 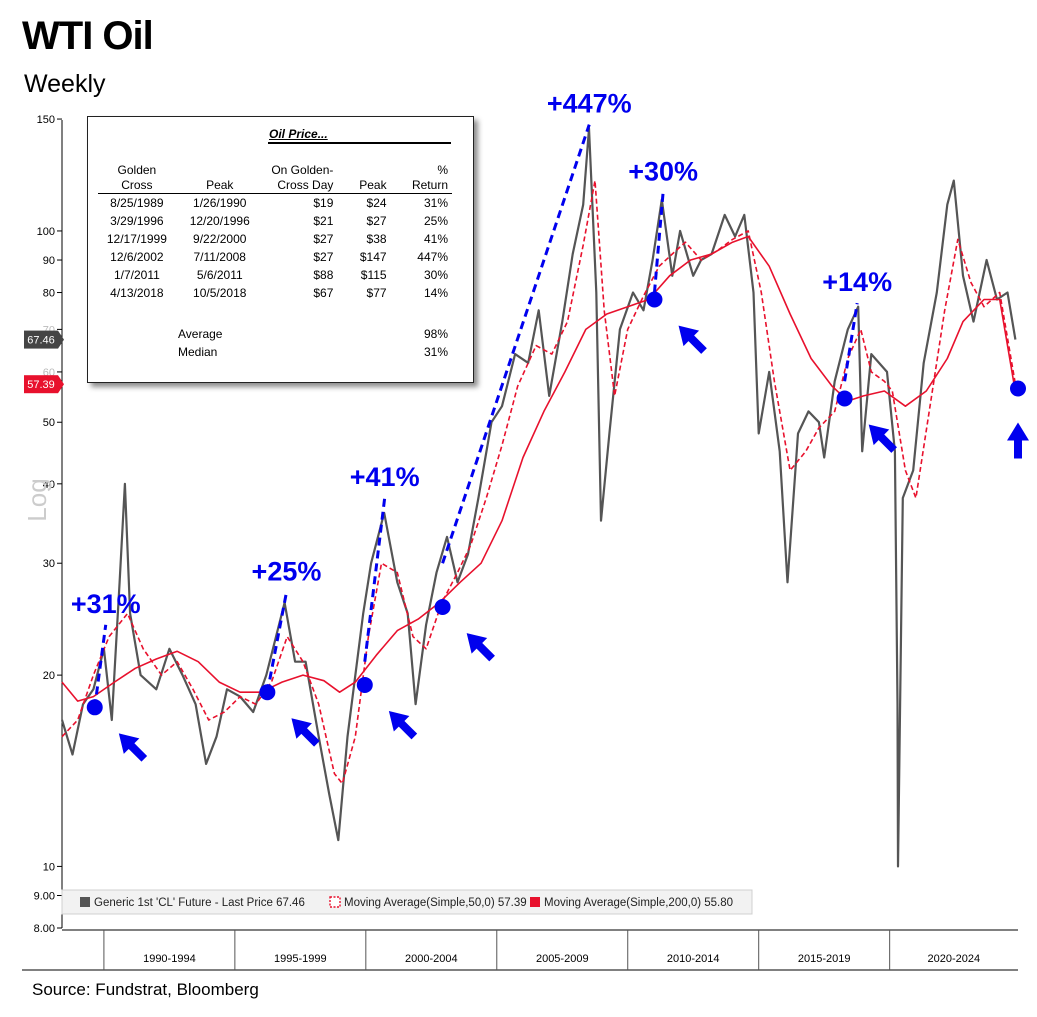 What do you see at coordinates (385, 477) in the screenshot?
I see `rally-label: +41%` at bounding box center [385, 477].